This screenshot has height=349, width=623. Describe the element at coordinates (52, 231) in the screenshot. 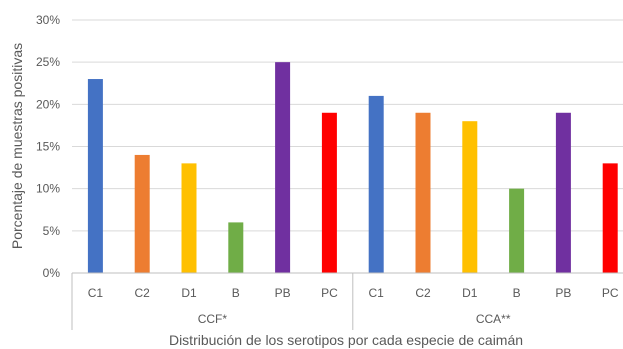

I see `y-tick-label: 5%` at that location.